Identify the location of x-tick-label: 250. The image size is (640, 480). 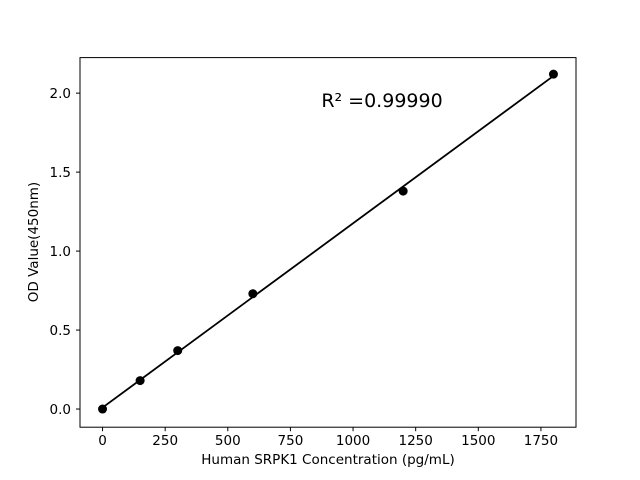
(165, 441).